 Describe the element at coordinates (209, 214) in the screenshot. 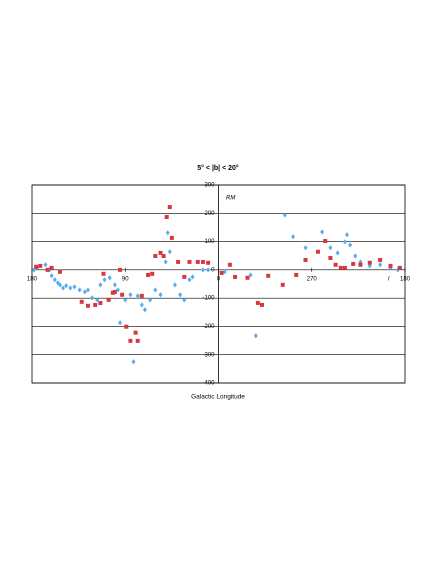

I see `y-tick-label: 200` at that location.